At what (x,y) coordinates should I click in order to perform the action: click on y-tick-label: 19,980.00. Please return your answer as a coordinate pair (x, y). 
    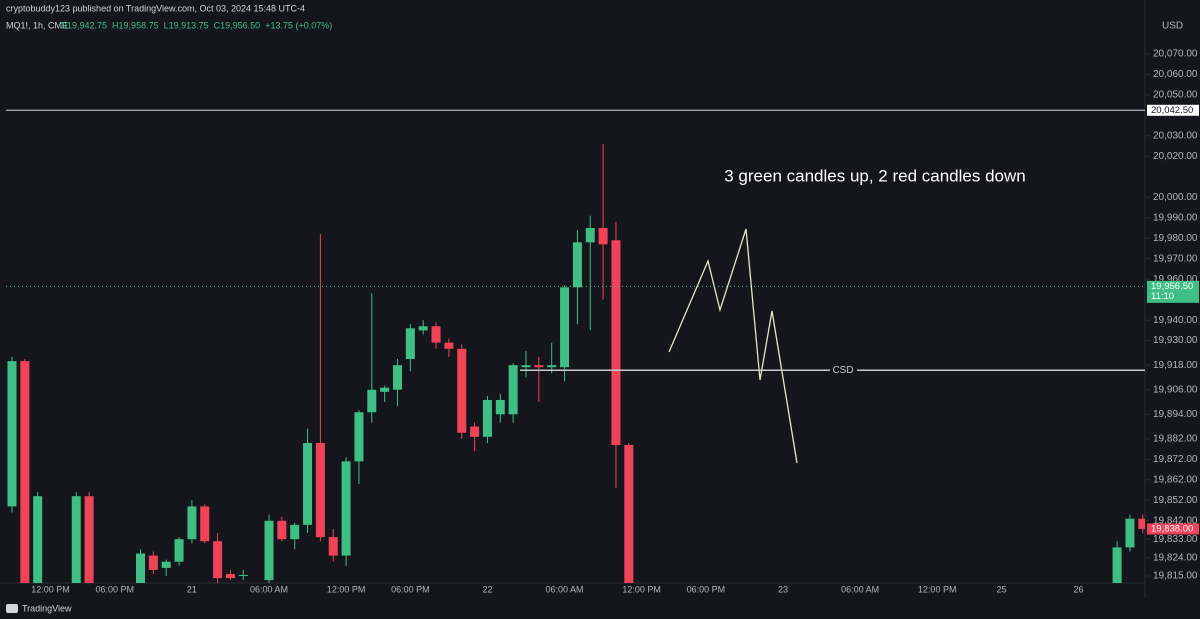
    Looking at the image, I should click on (1175, 238).